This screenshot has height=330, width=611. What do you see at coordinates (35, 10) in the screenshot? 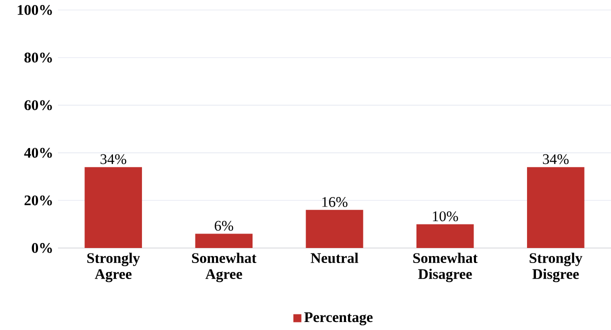
I see `y-tick-label: 100%` at bounding box center [35, 10].